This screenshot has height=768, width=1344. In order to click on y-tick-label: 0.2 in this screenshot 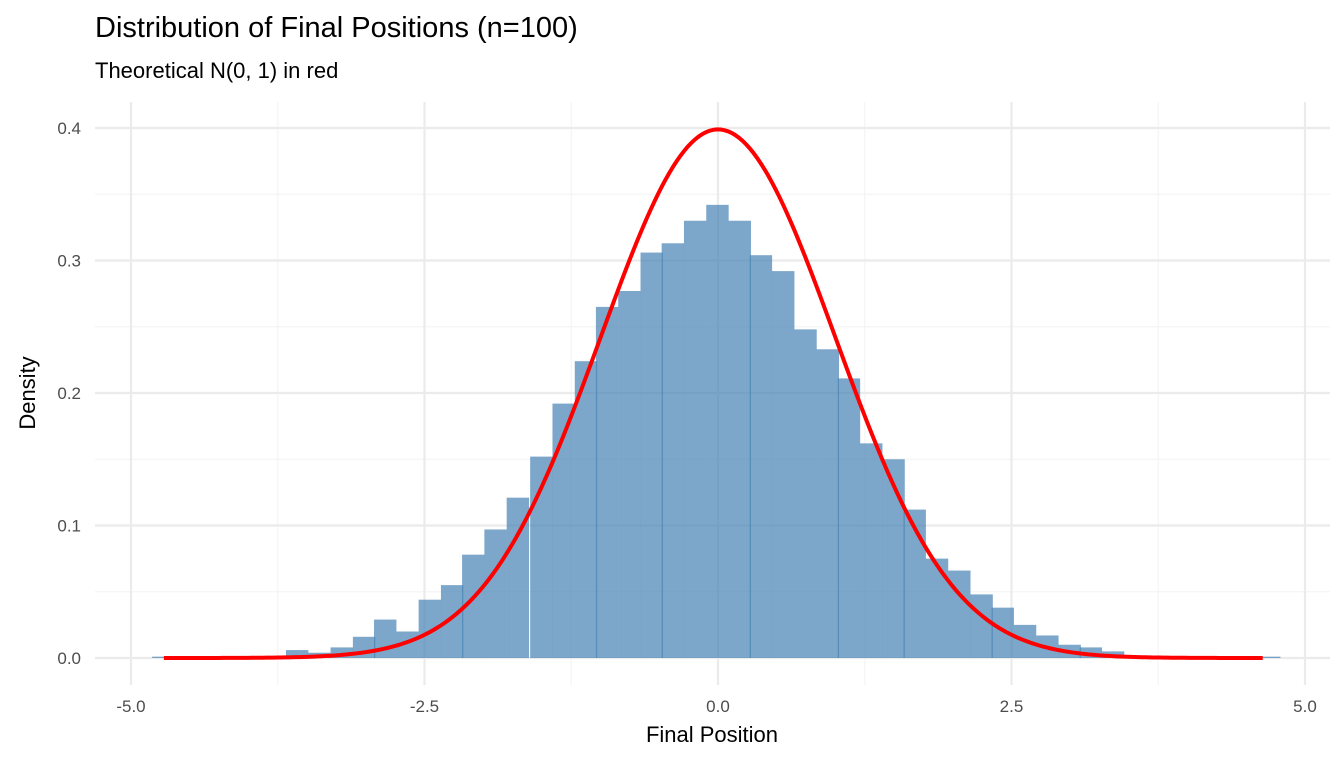, I will do `click(69, 393)`.